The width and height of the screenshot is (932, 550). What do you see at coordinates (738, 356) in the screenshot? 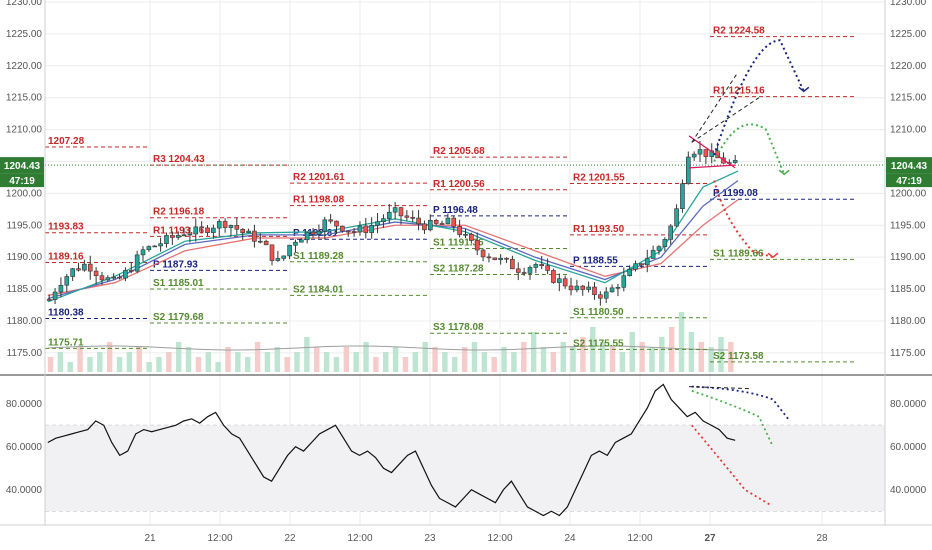
I see `pivot-level-label: S2 1173.58` at bounding box center [738, 356].